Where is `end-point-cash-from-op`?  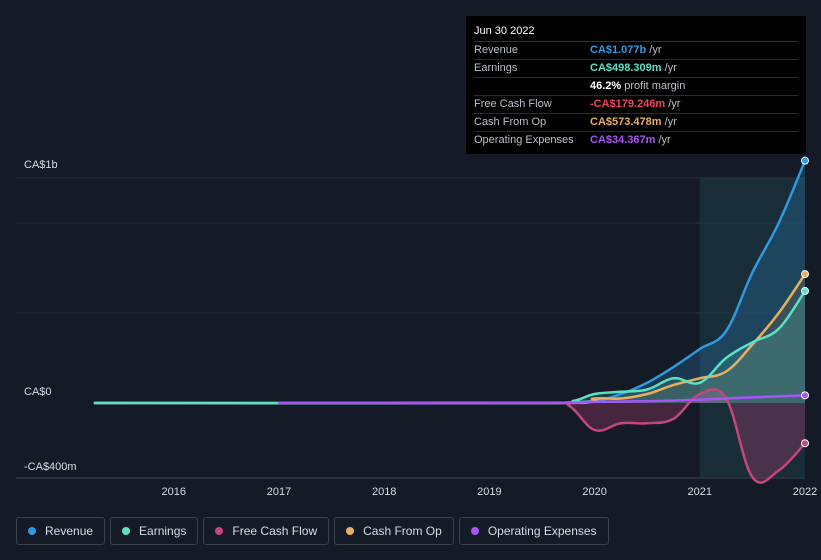
end-point-cash-from-op is located at coordinates (805, 274).